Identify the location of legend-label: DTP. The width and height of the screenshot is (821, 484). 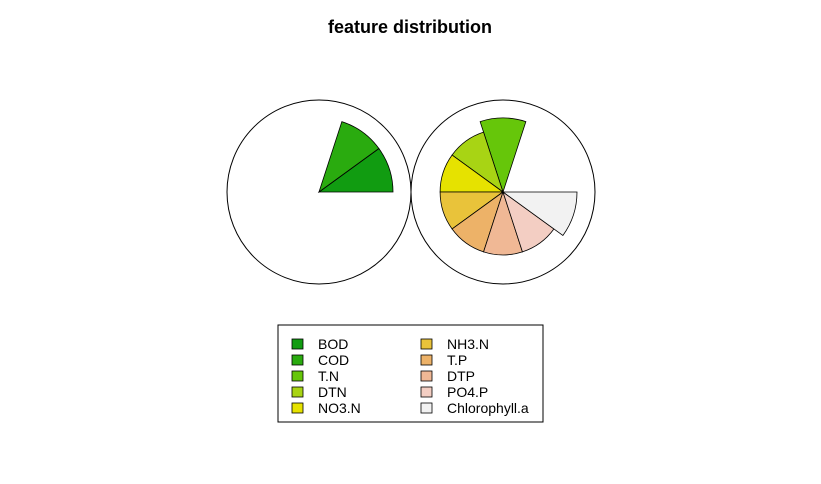
(461, 376).